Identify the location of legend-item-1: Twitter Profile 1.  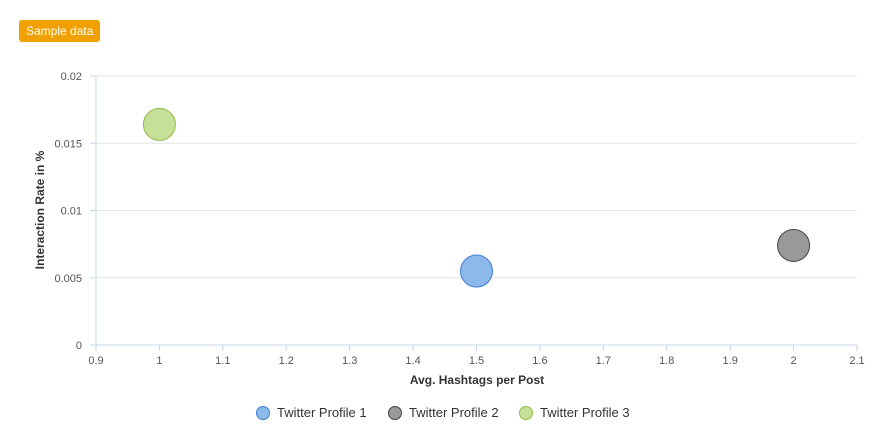
(311, 412).